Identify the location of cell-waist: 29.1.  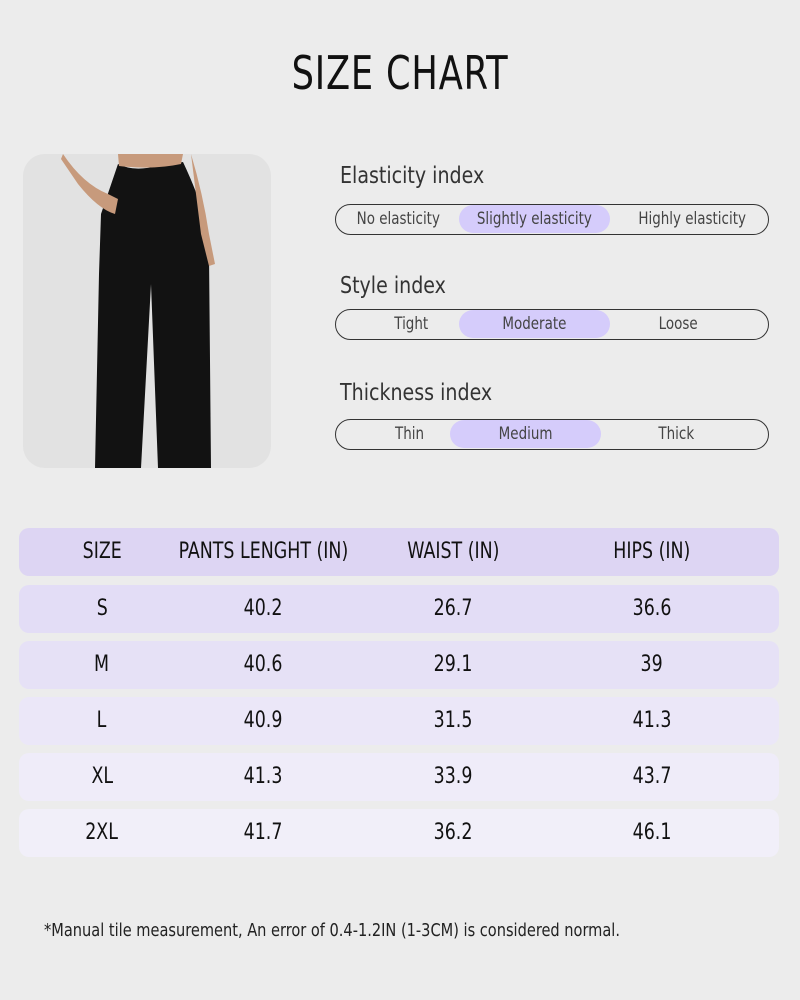
(453, 664).